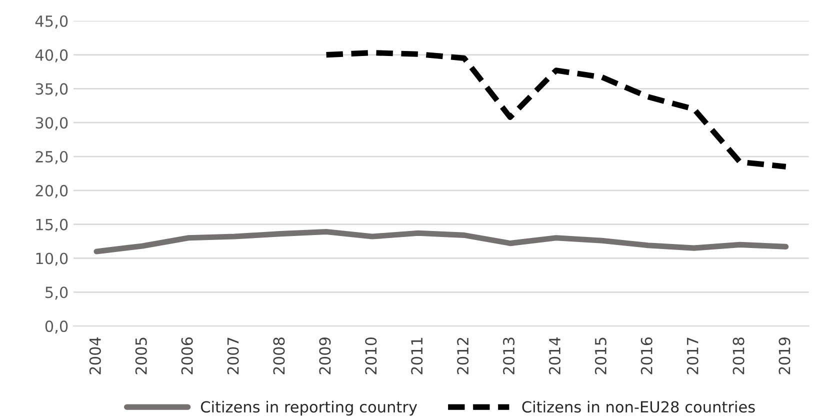  I want to click on y-tick-label: 10,0, so click(52, 259).